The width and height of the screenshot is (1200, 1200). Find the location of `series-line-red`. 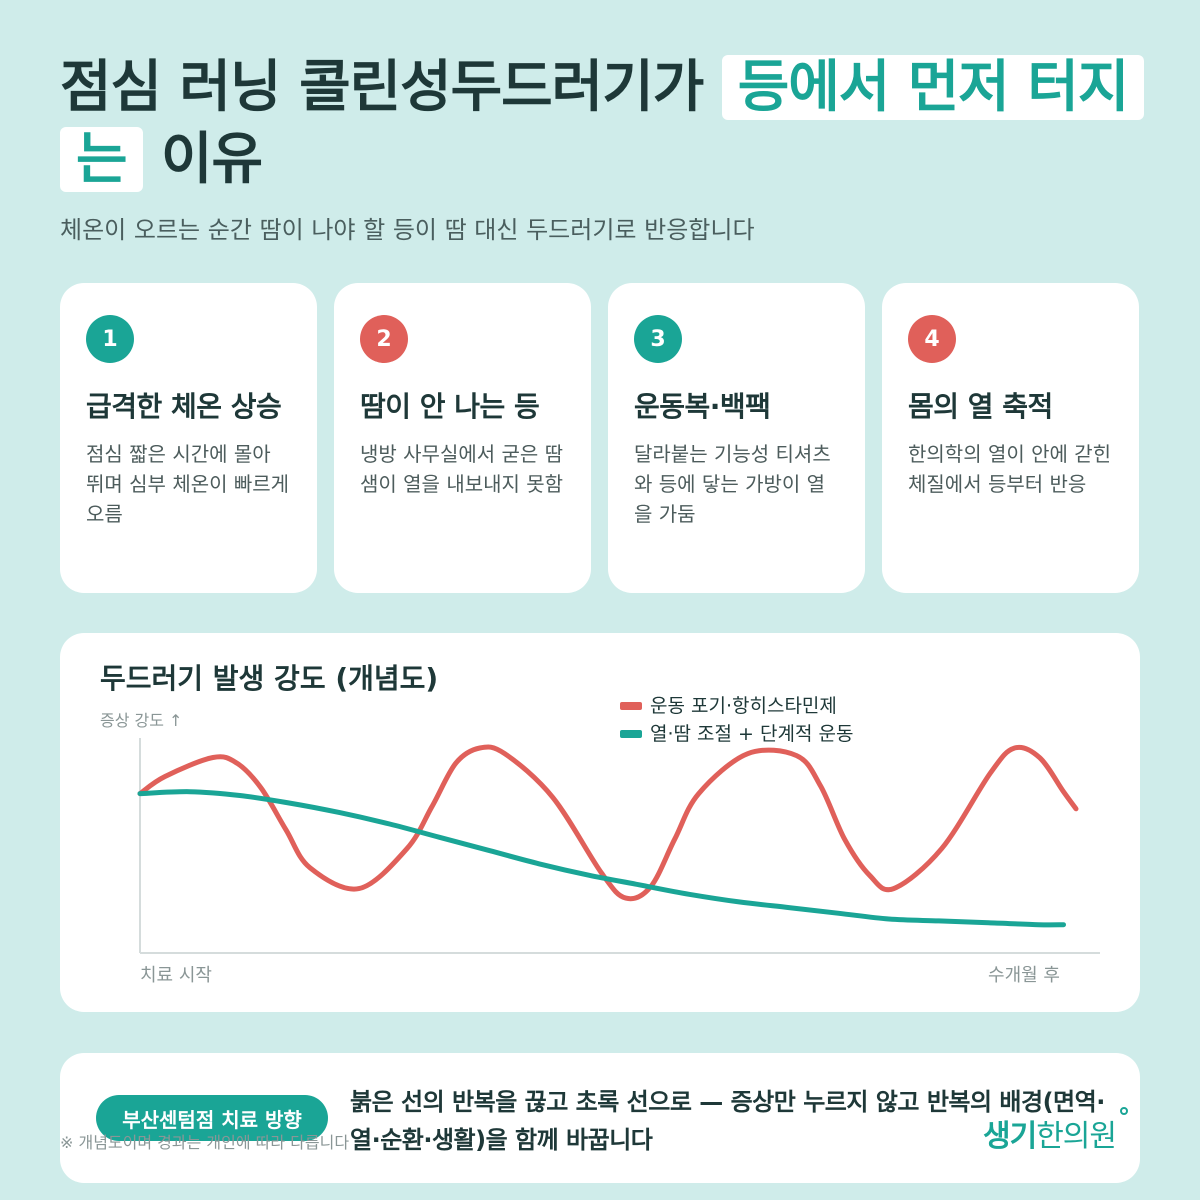

series-line-red is located at coordinates (608, 823).